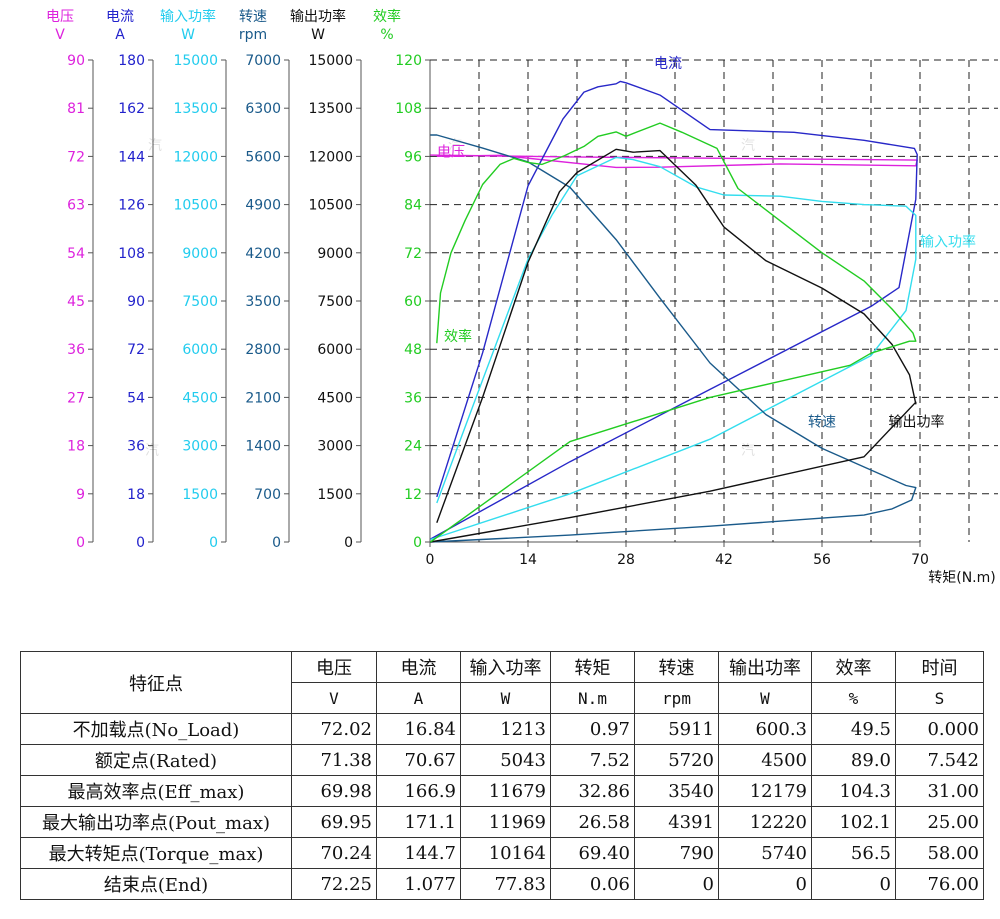 This screenshot has height=919, width=1000. Describe the element at coordinates (592, 667) in the screenshot. I see `header-torque: 转矩` at that location.